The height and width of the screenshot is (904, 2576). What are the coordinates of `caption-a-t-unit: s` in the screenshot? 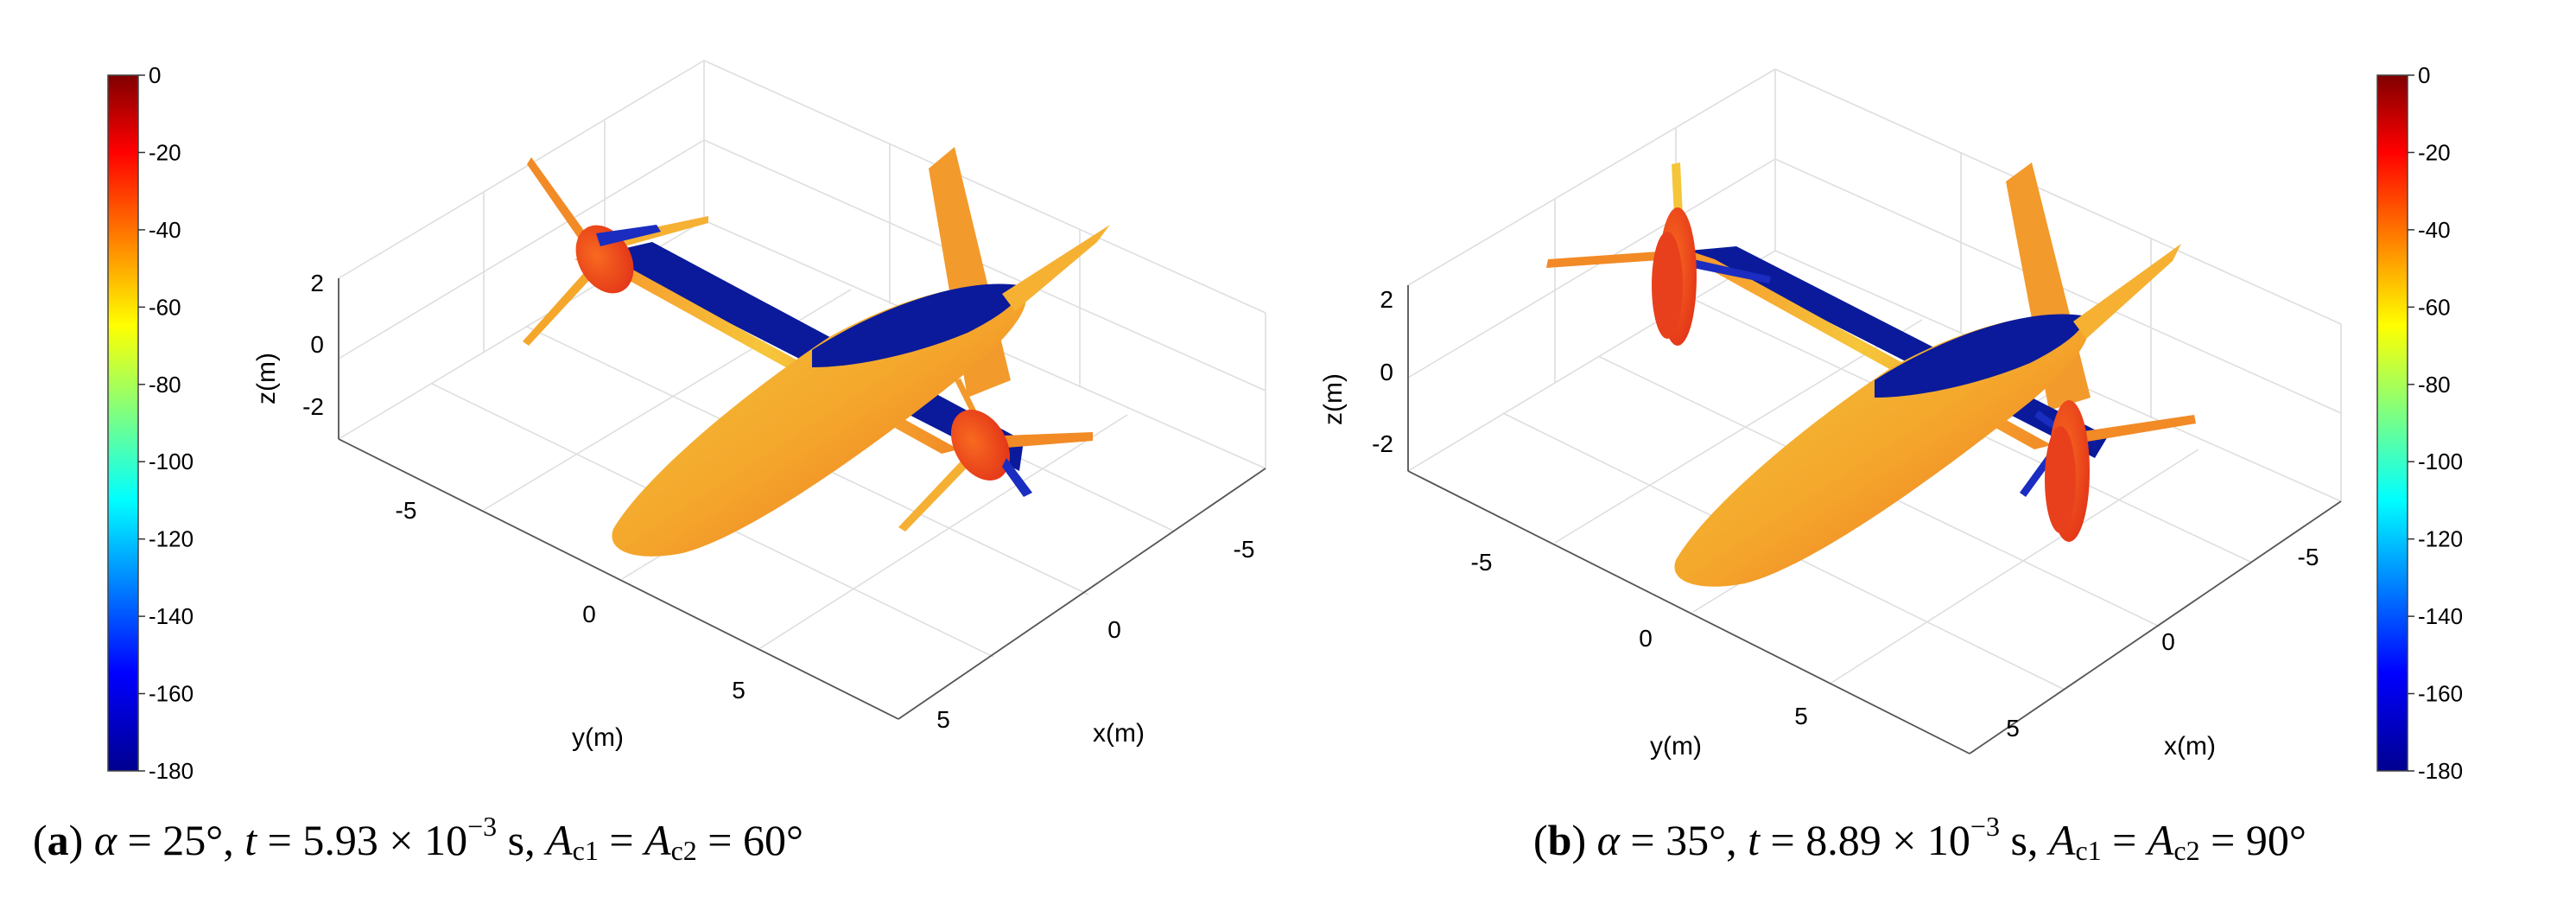 It's located at (516, 840).